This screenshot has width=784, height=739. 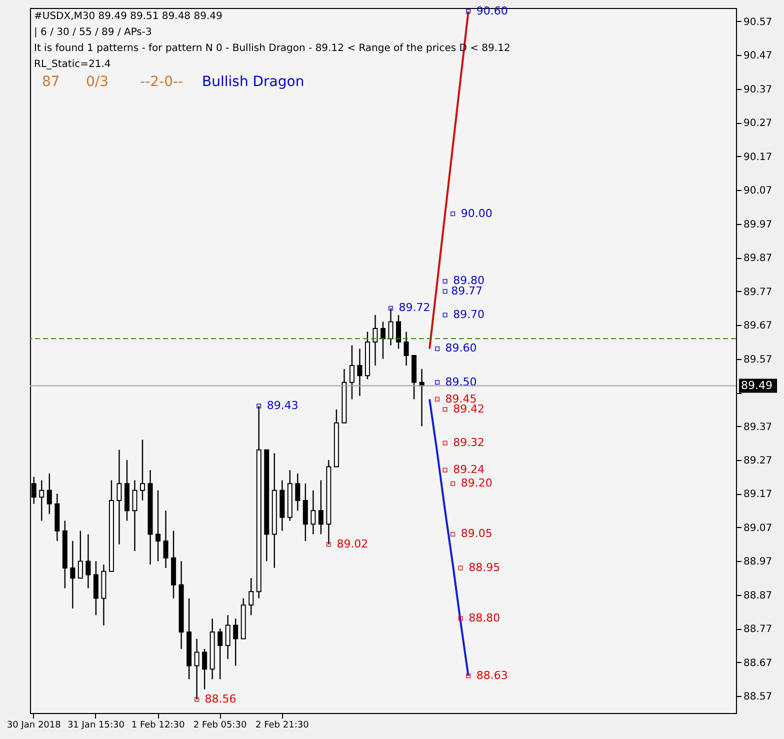 I want to click on y-tick-label: 89.67, so click(x=758, y=326).